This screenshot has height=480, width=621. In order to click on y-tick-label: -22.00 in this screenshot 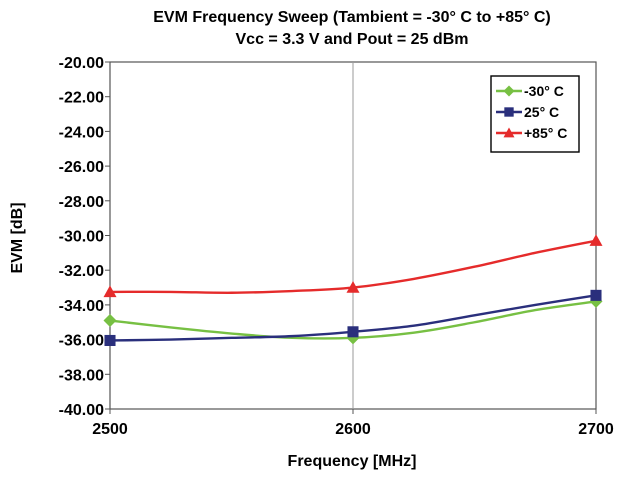, I will do `click(81, 98)`.